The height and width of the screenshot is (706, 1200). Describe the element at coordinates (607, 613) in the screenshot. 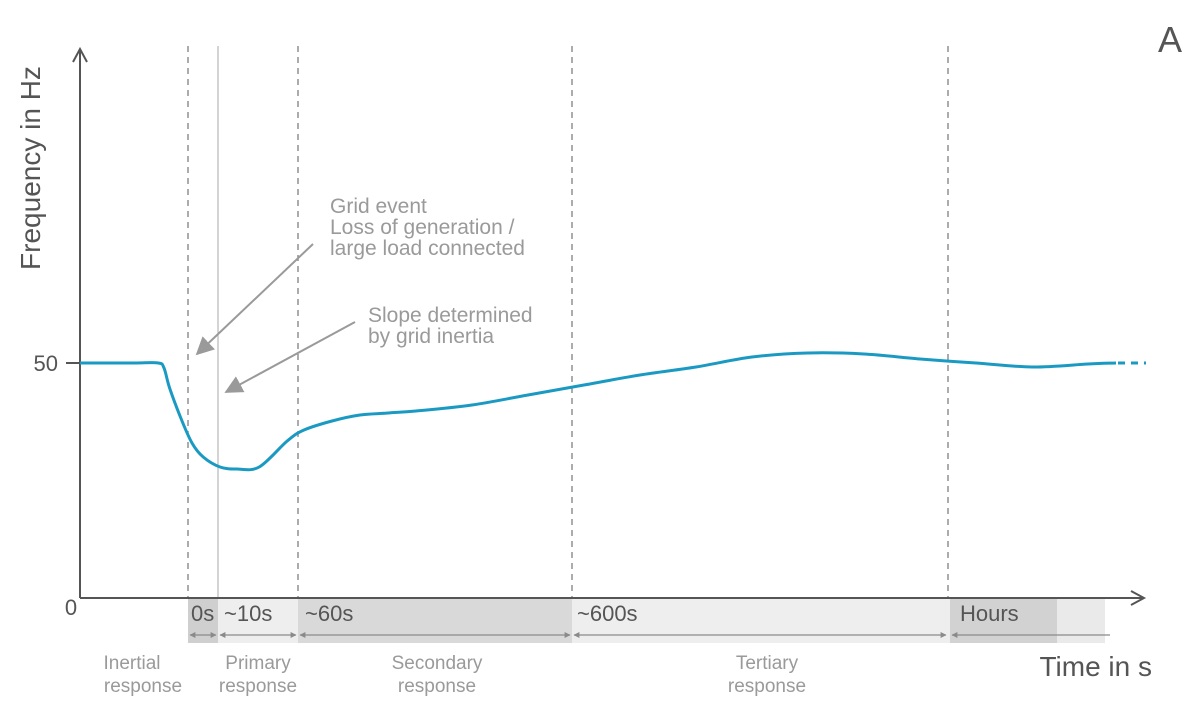

I see `boundary-label-600s: ~600s` at that location.